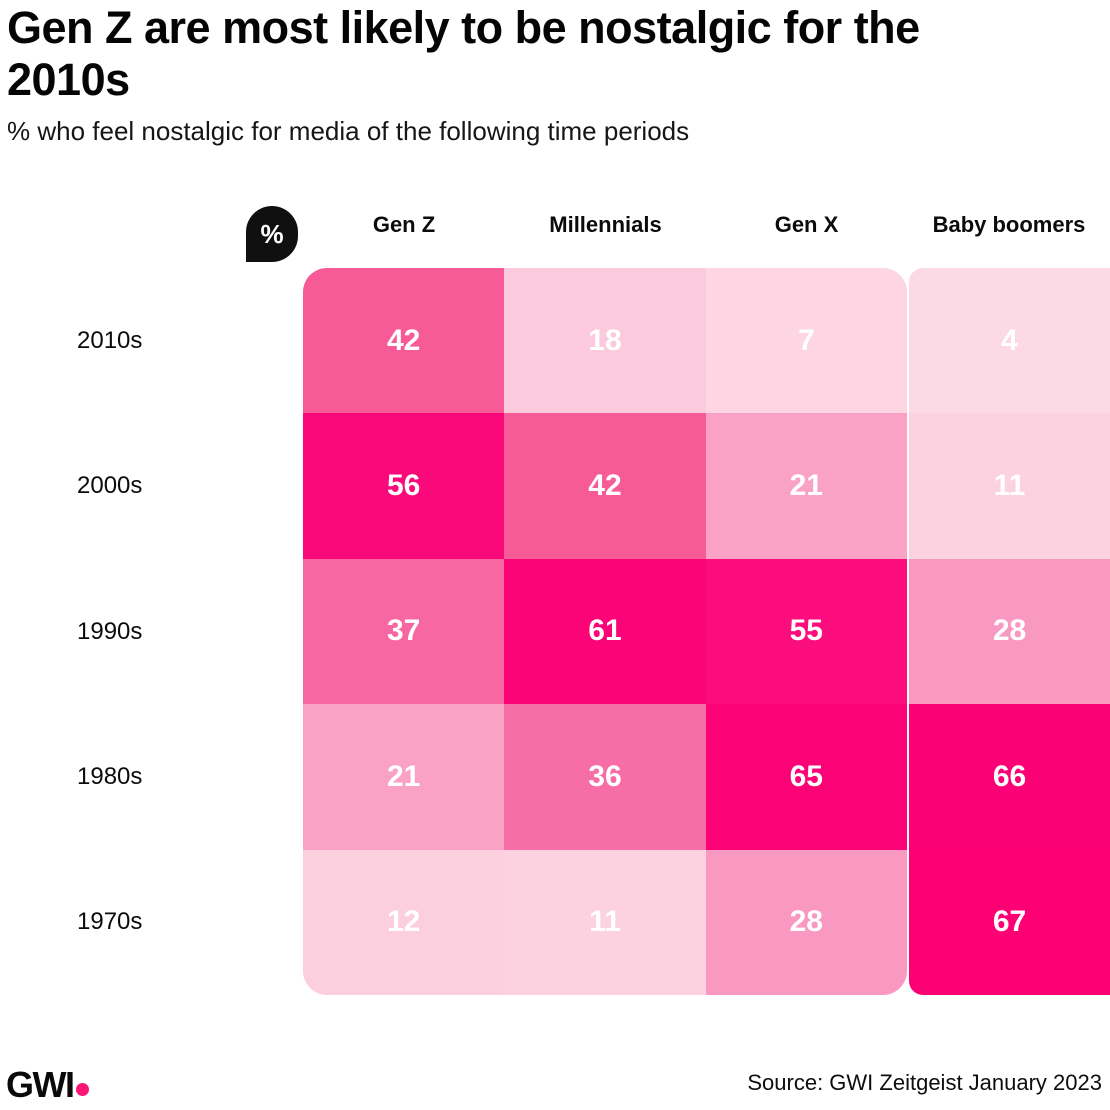 Image resolution: width=1110 pixels, height=1110 pixels. What do you see at coordinates (404, 631) in the screenshot?
I see `heatmap-cell-1990s-gen-z: 37` at bounding box center [404, 631].